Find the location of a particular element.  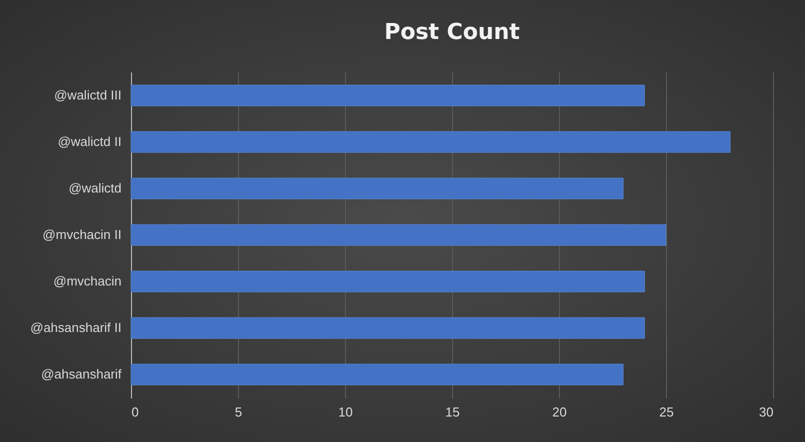

x-tick-label: 5 is located at coordinates (238, 412).